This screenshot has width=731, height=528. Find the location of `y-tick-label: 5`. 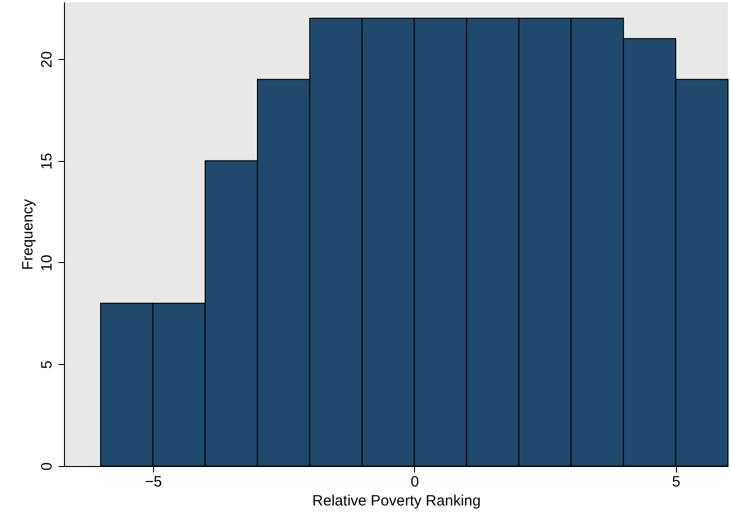

y-tick-label: 5 is located at coordinates (47, 364).